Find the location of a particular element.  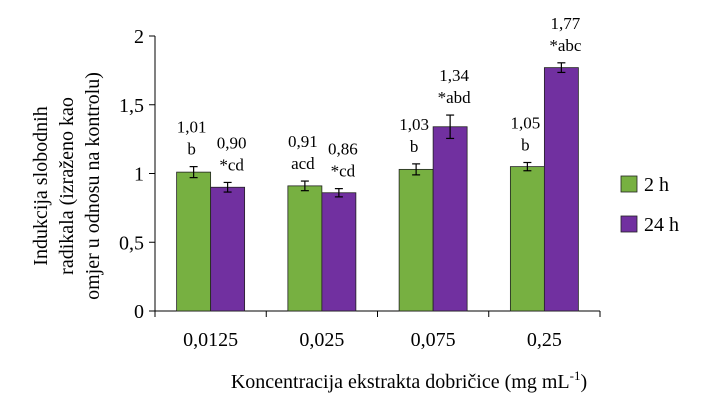

y-tick-label: 1 is located at coordinates (139, 175).